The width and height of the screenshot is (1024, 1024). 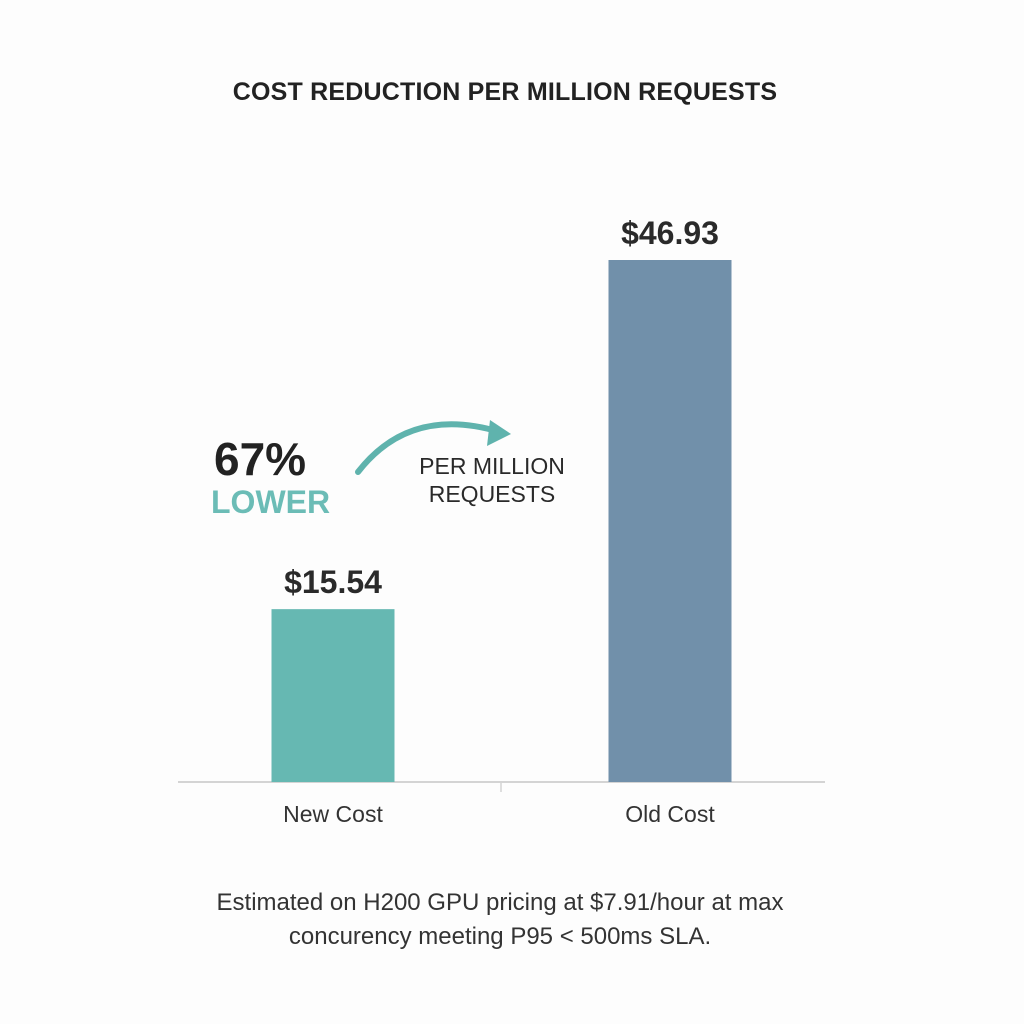 What do you see at coordinates (500, 936) in the screenshot?
I see `footnote-line-2: concurency meeting P95 < 500ms SLA.` at bounding box center [500, 936].